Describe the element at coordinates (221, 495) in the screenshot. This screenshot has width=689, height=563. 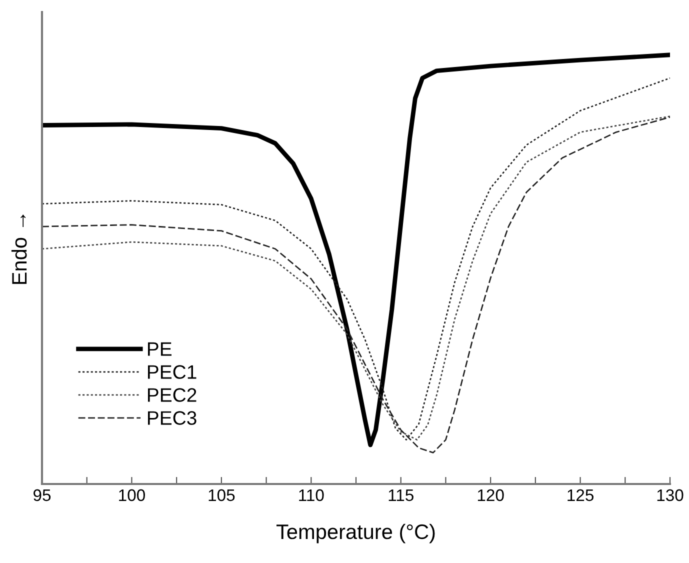
I see `x-tick-label: 105` at that location.